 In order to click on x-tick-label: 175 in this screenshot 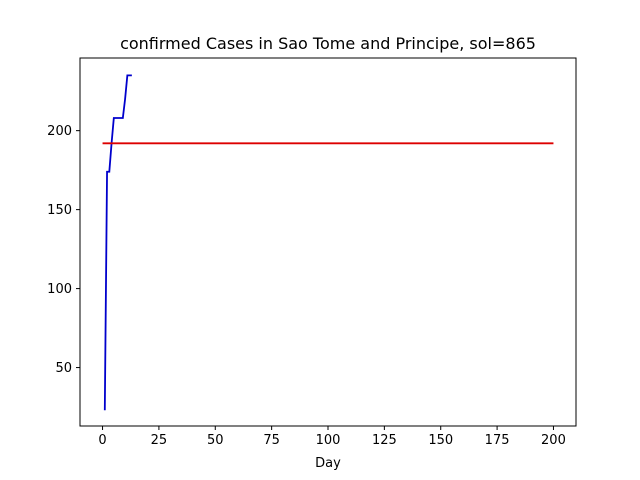, I will do `click(497, 440)`.